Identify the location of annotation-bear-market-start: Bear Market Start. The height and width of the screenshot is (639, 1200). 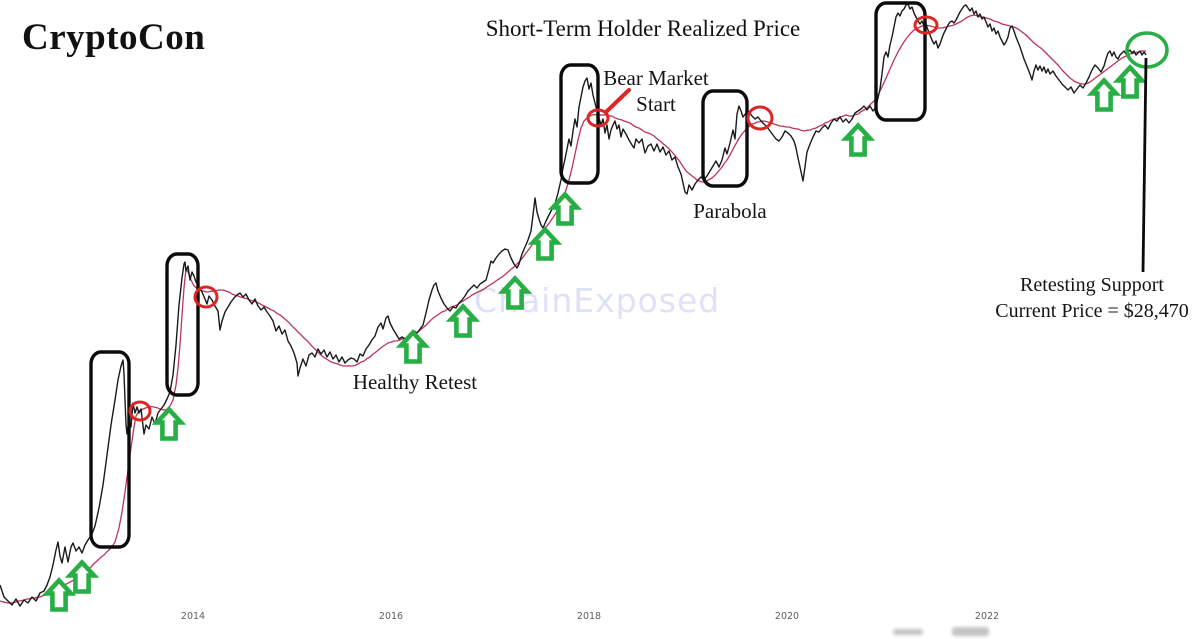
(656, 91).